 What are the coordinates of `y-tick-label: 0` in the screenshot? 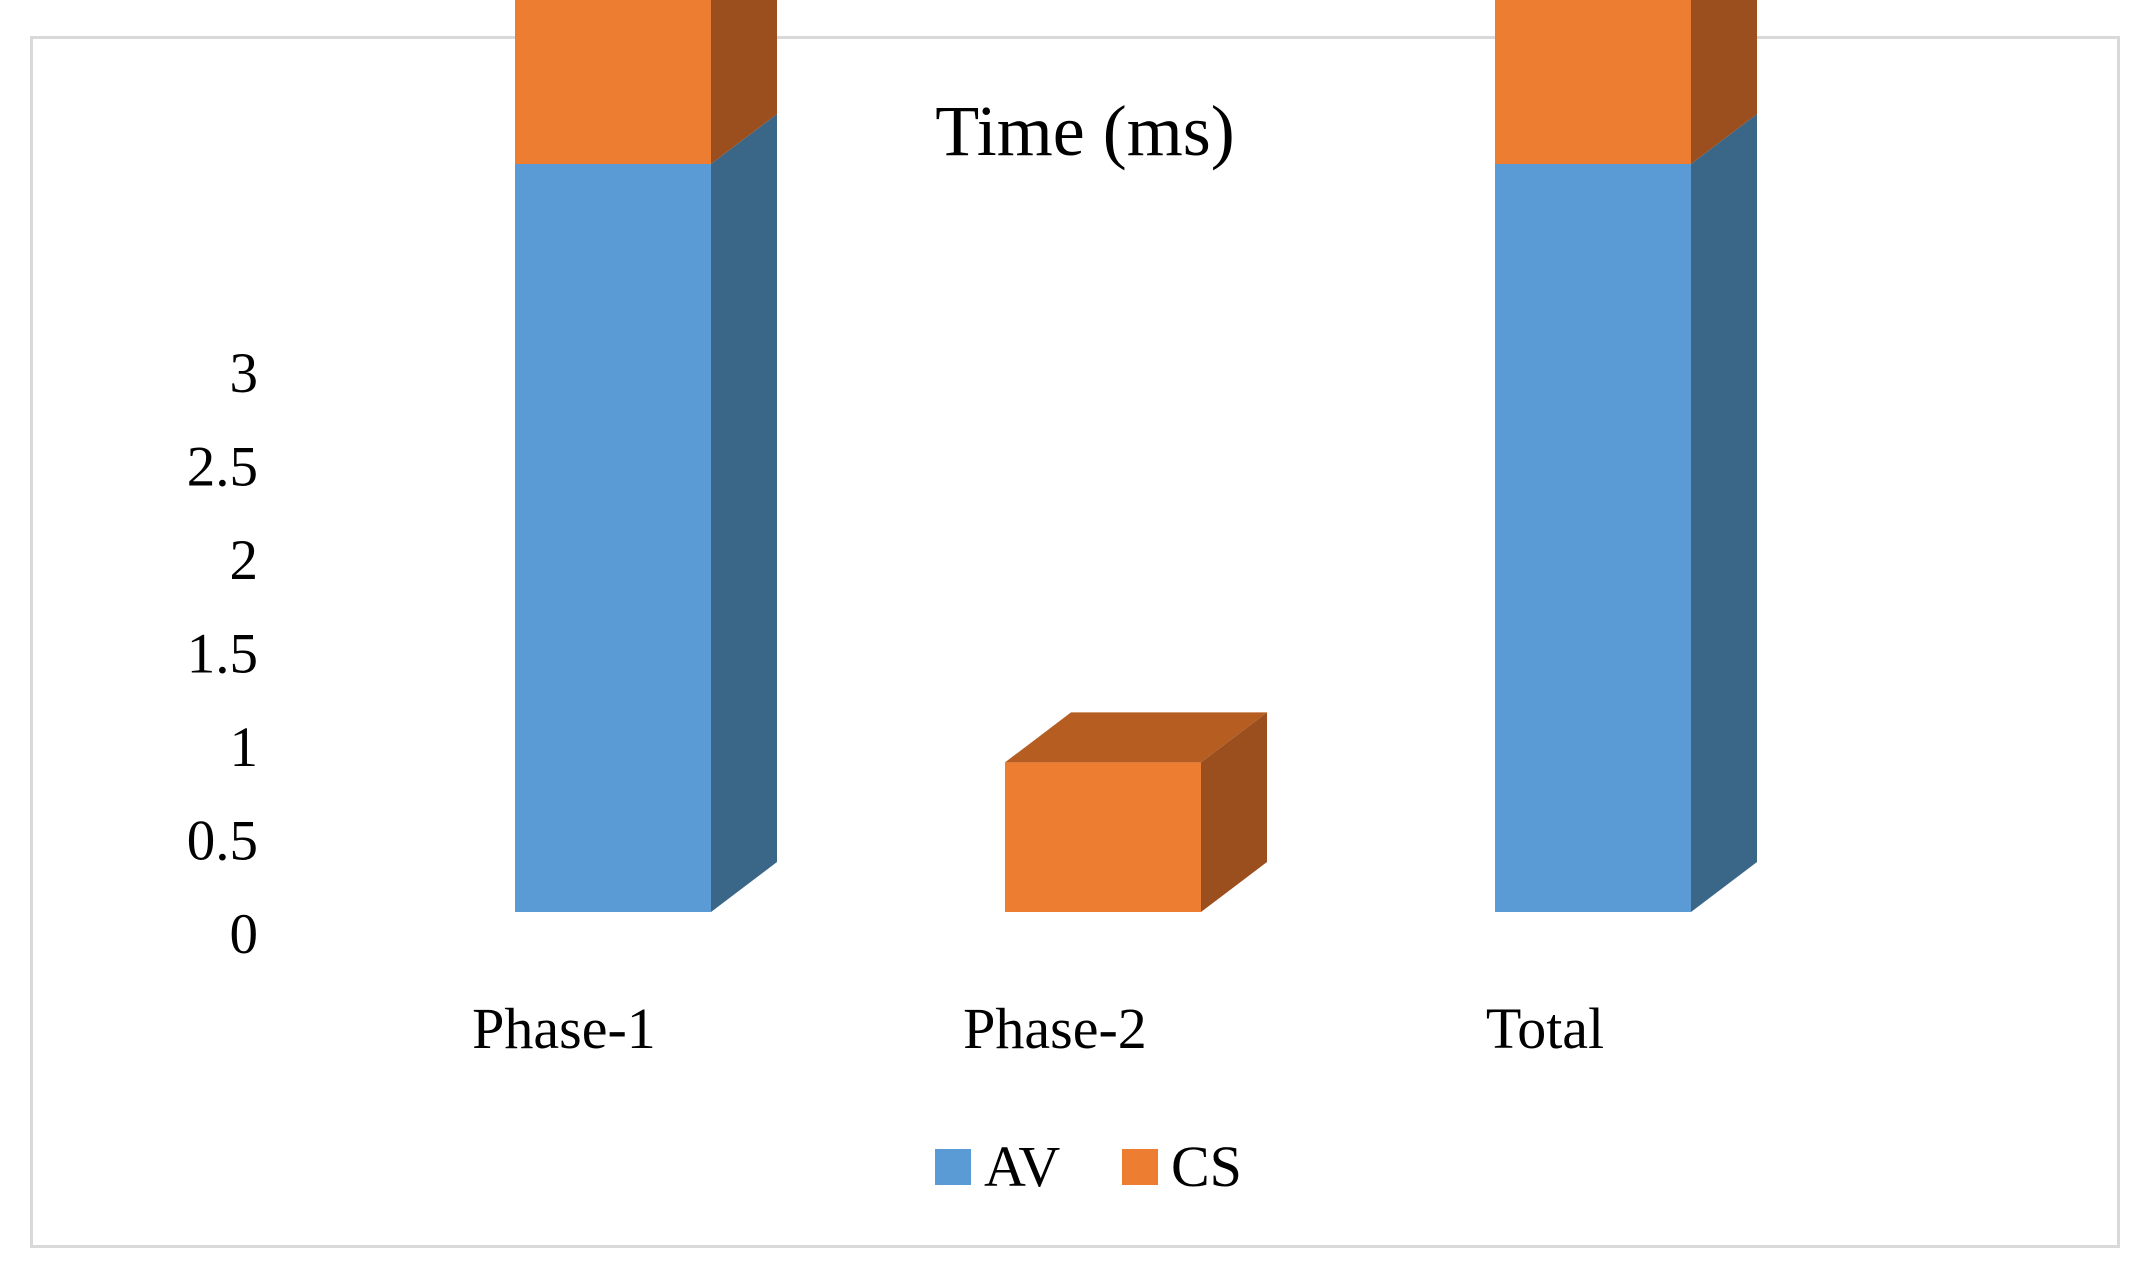 It's located at (244, 934).